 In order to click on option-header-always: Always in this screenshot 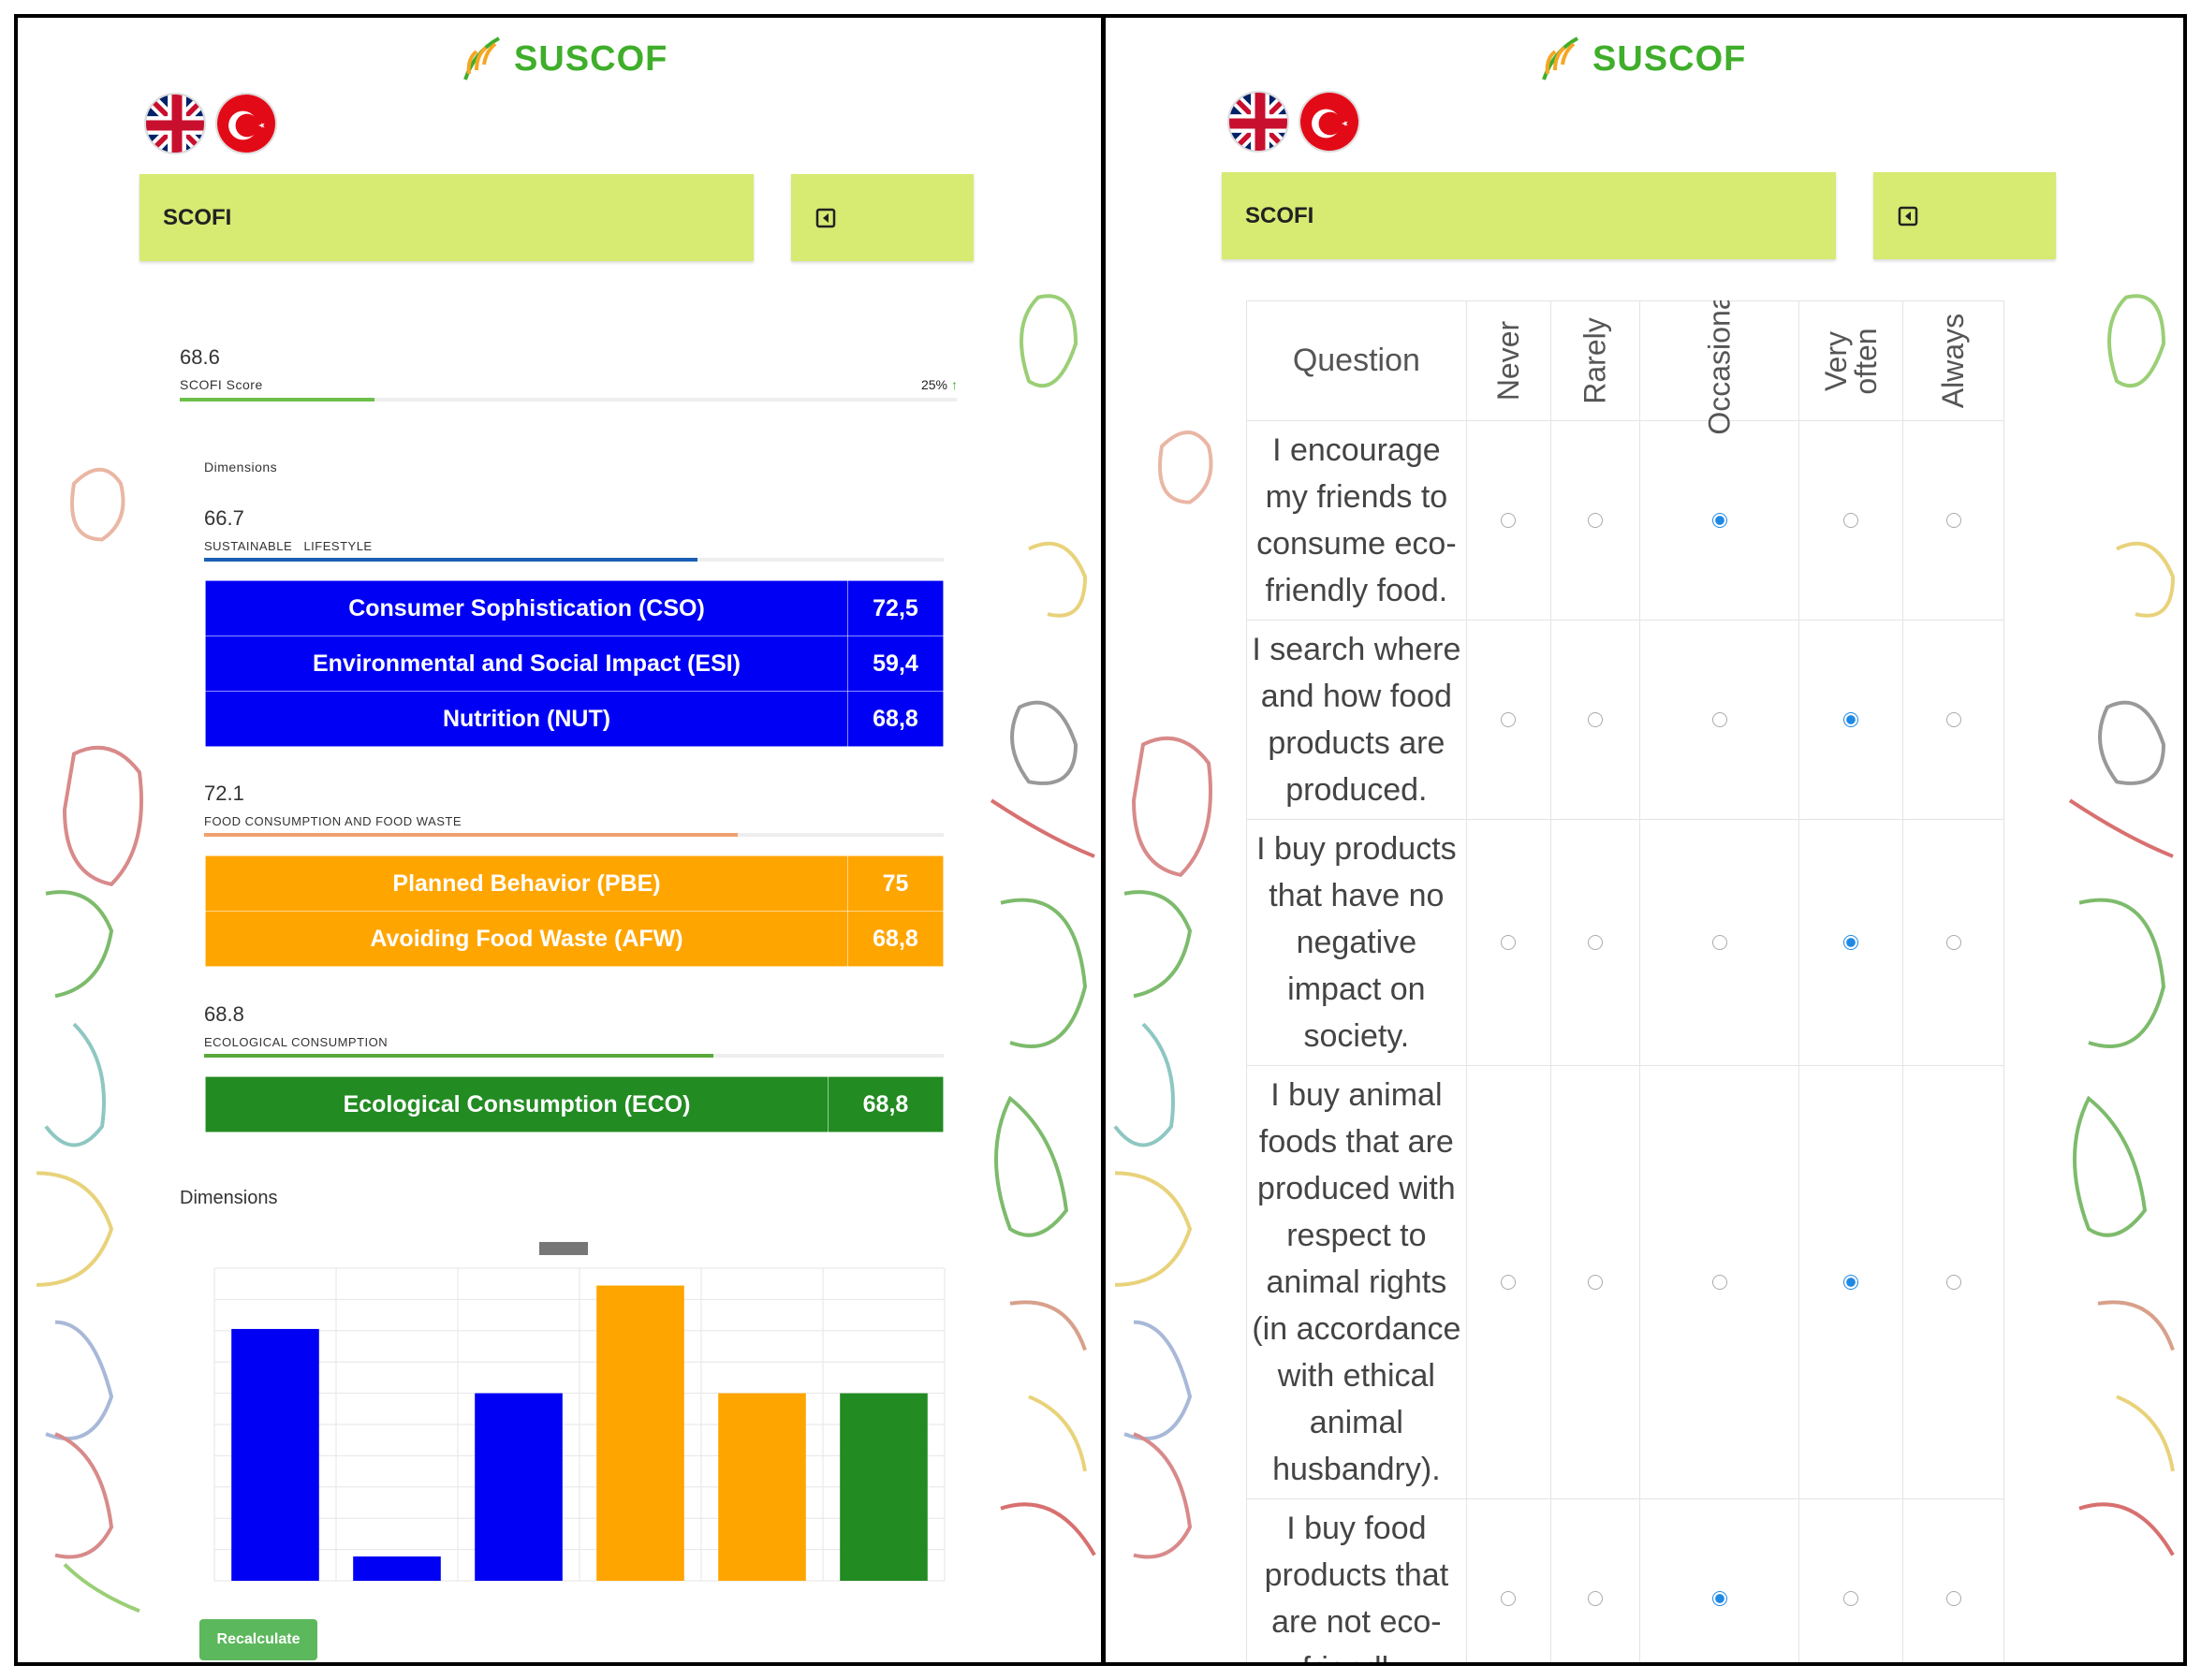, I will do `click(1953, 360)`.